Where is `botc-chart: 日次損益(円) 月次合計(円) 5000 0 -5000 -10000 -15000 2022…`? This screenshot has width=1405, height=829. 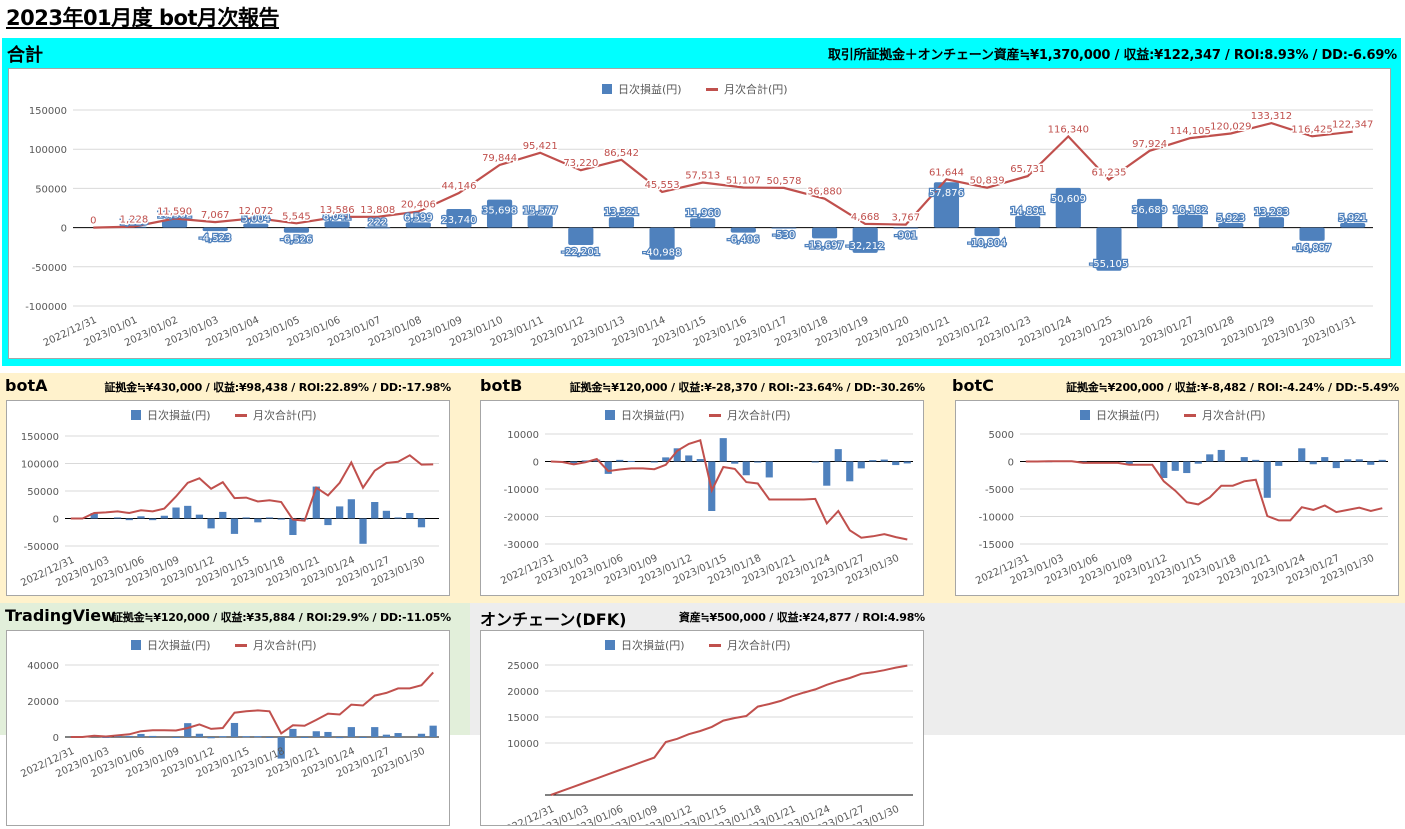 botc-chart: 日次損益(円) 月次合計(円) 5000 0 -5000 -10000 -15000 2022… is located at coordinates (1177, 498).